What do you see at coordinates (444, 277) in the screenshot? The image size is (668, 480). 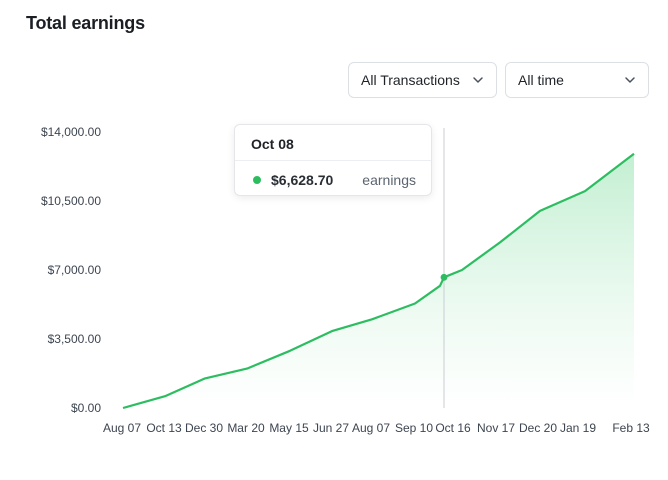 I see `highlight-point` at bounding box center [444, 277].